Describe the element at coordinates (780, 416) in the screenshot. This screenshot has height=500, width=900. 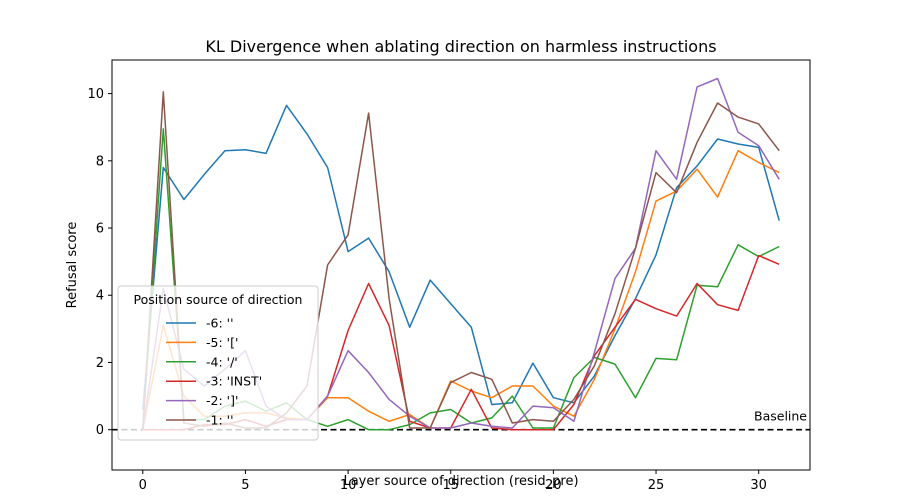
I see `baseline-label: Baseline` at that location.